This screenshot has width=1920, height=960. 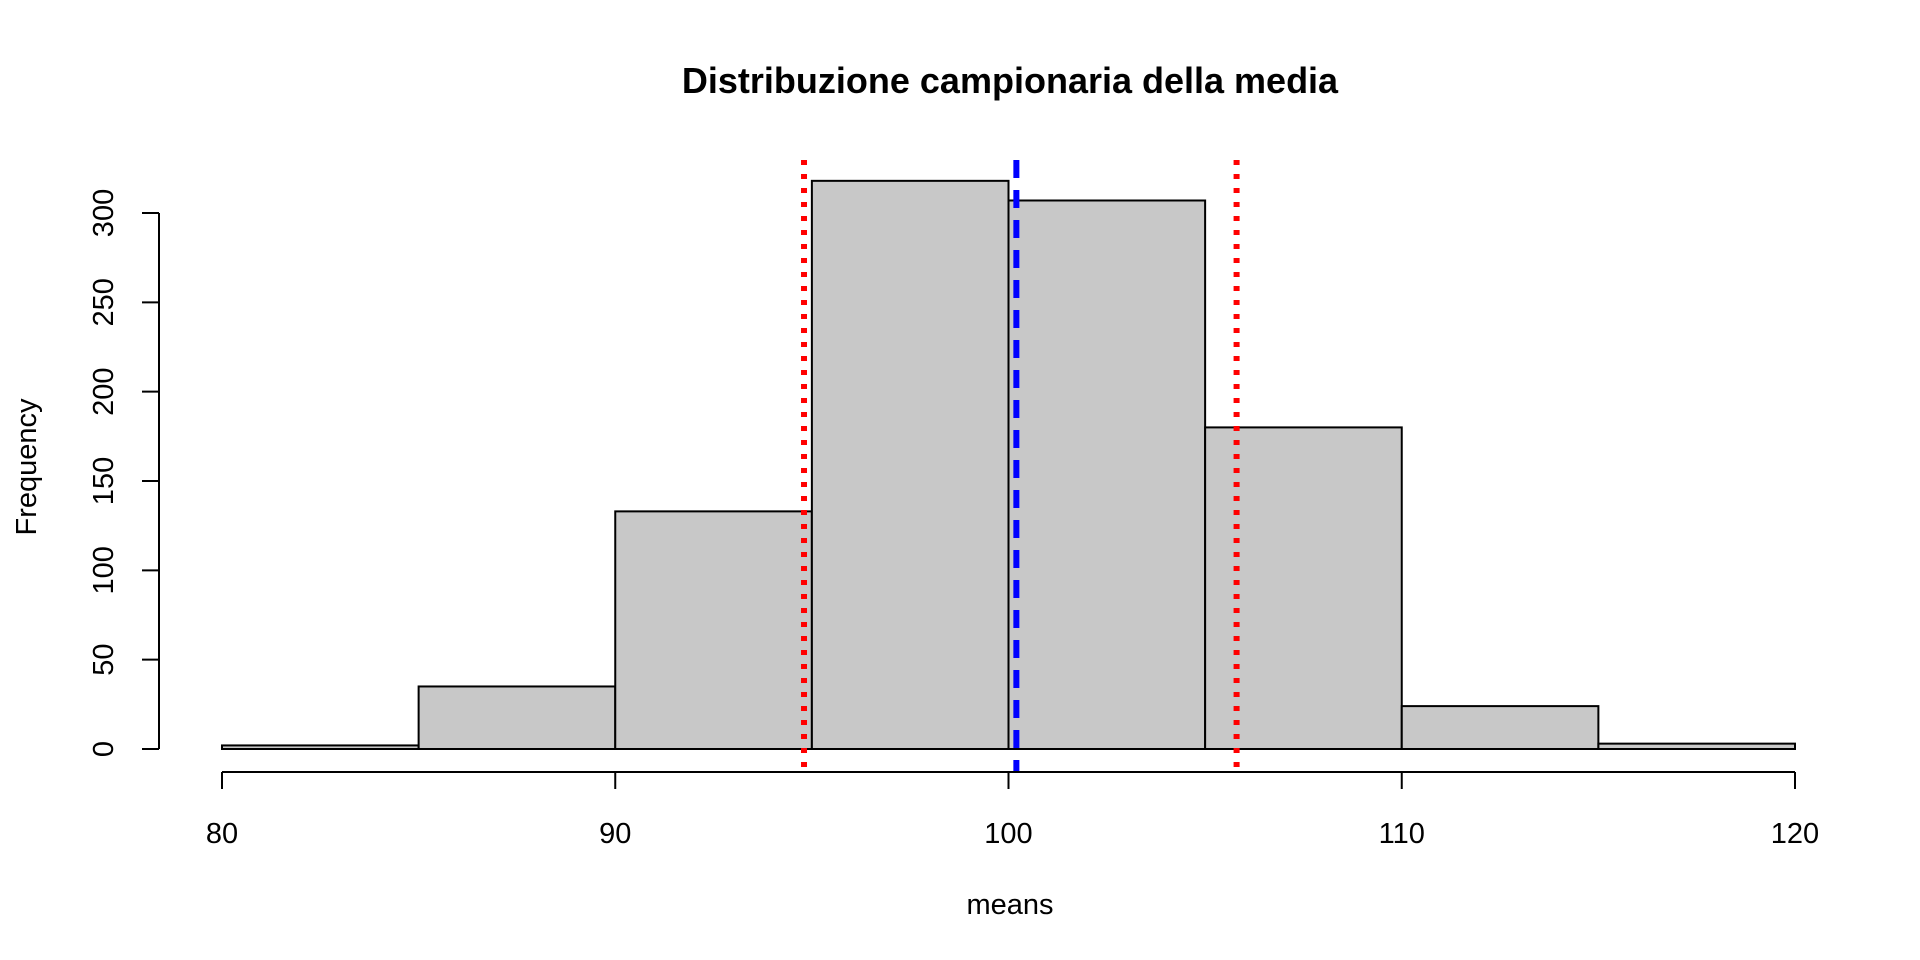 What do you see at coordinates (1402, 834) in the screenshot?
I see `x-tick-label-3: 110` at bounding box center [1402, 834].